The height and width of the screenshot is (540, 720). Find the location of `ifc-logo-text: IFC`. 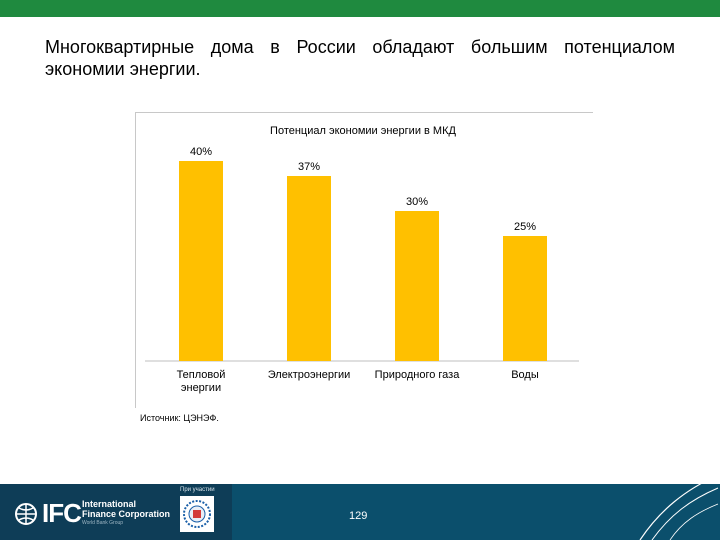

ifc-logo-text: IFC is located at coordinates (62, 513).